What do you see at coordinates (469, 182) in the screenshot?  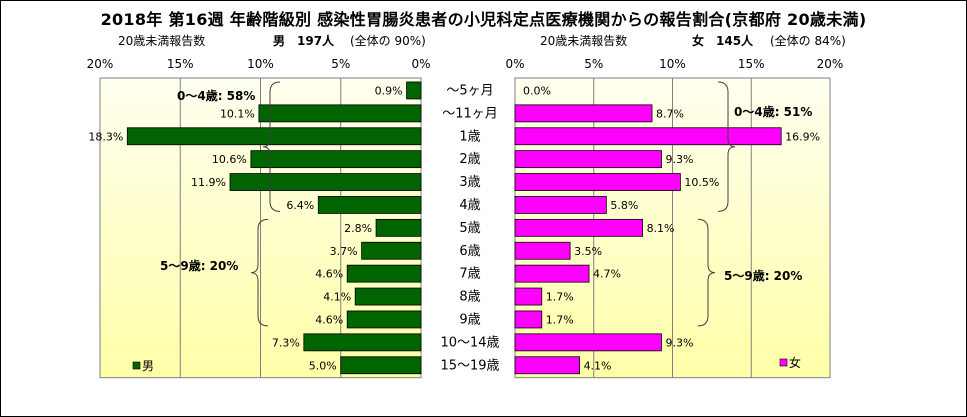 I see `age-category-label: 3歳` at bounding box center [469, 182].